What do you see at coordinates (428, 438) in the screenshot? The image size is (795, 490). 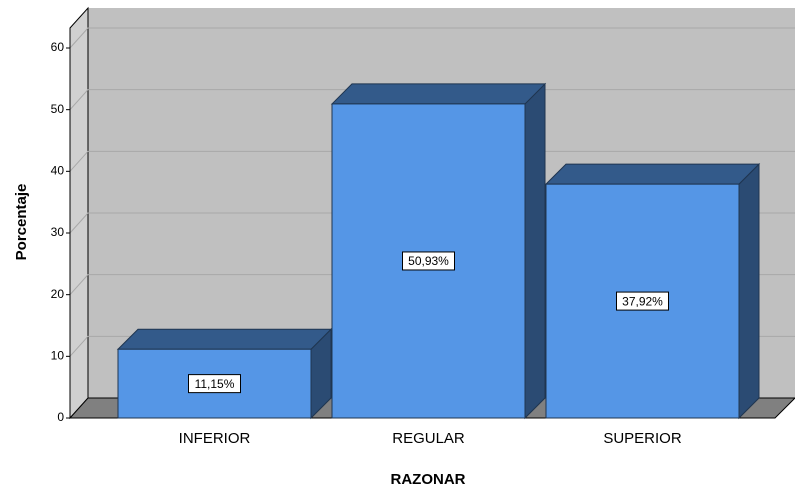 I see `x-tick-label: REGULAR` at bounding box center [428, 438].